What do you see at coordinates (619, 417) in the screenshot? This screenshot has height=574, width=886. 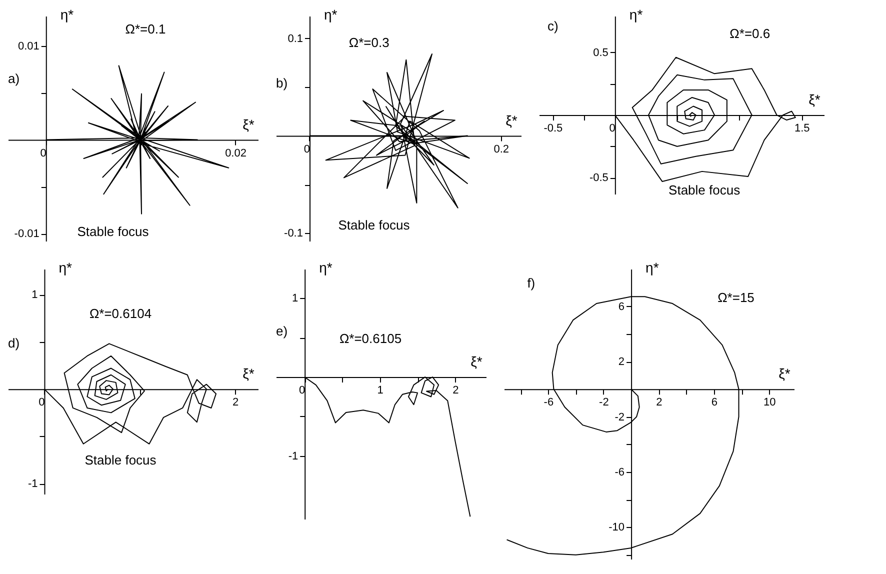 I see `y-tick-label: -2` at bounding box center [619, 417].